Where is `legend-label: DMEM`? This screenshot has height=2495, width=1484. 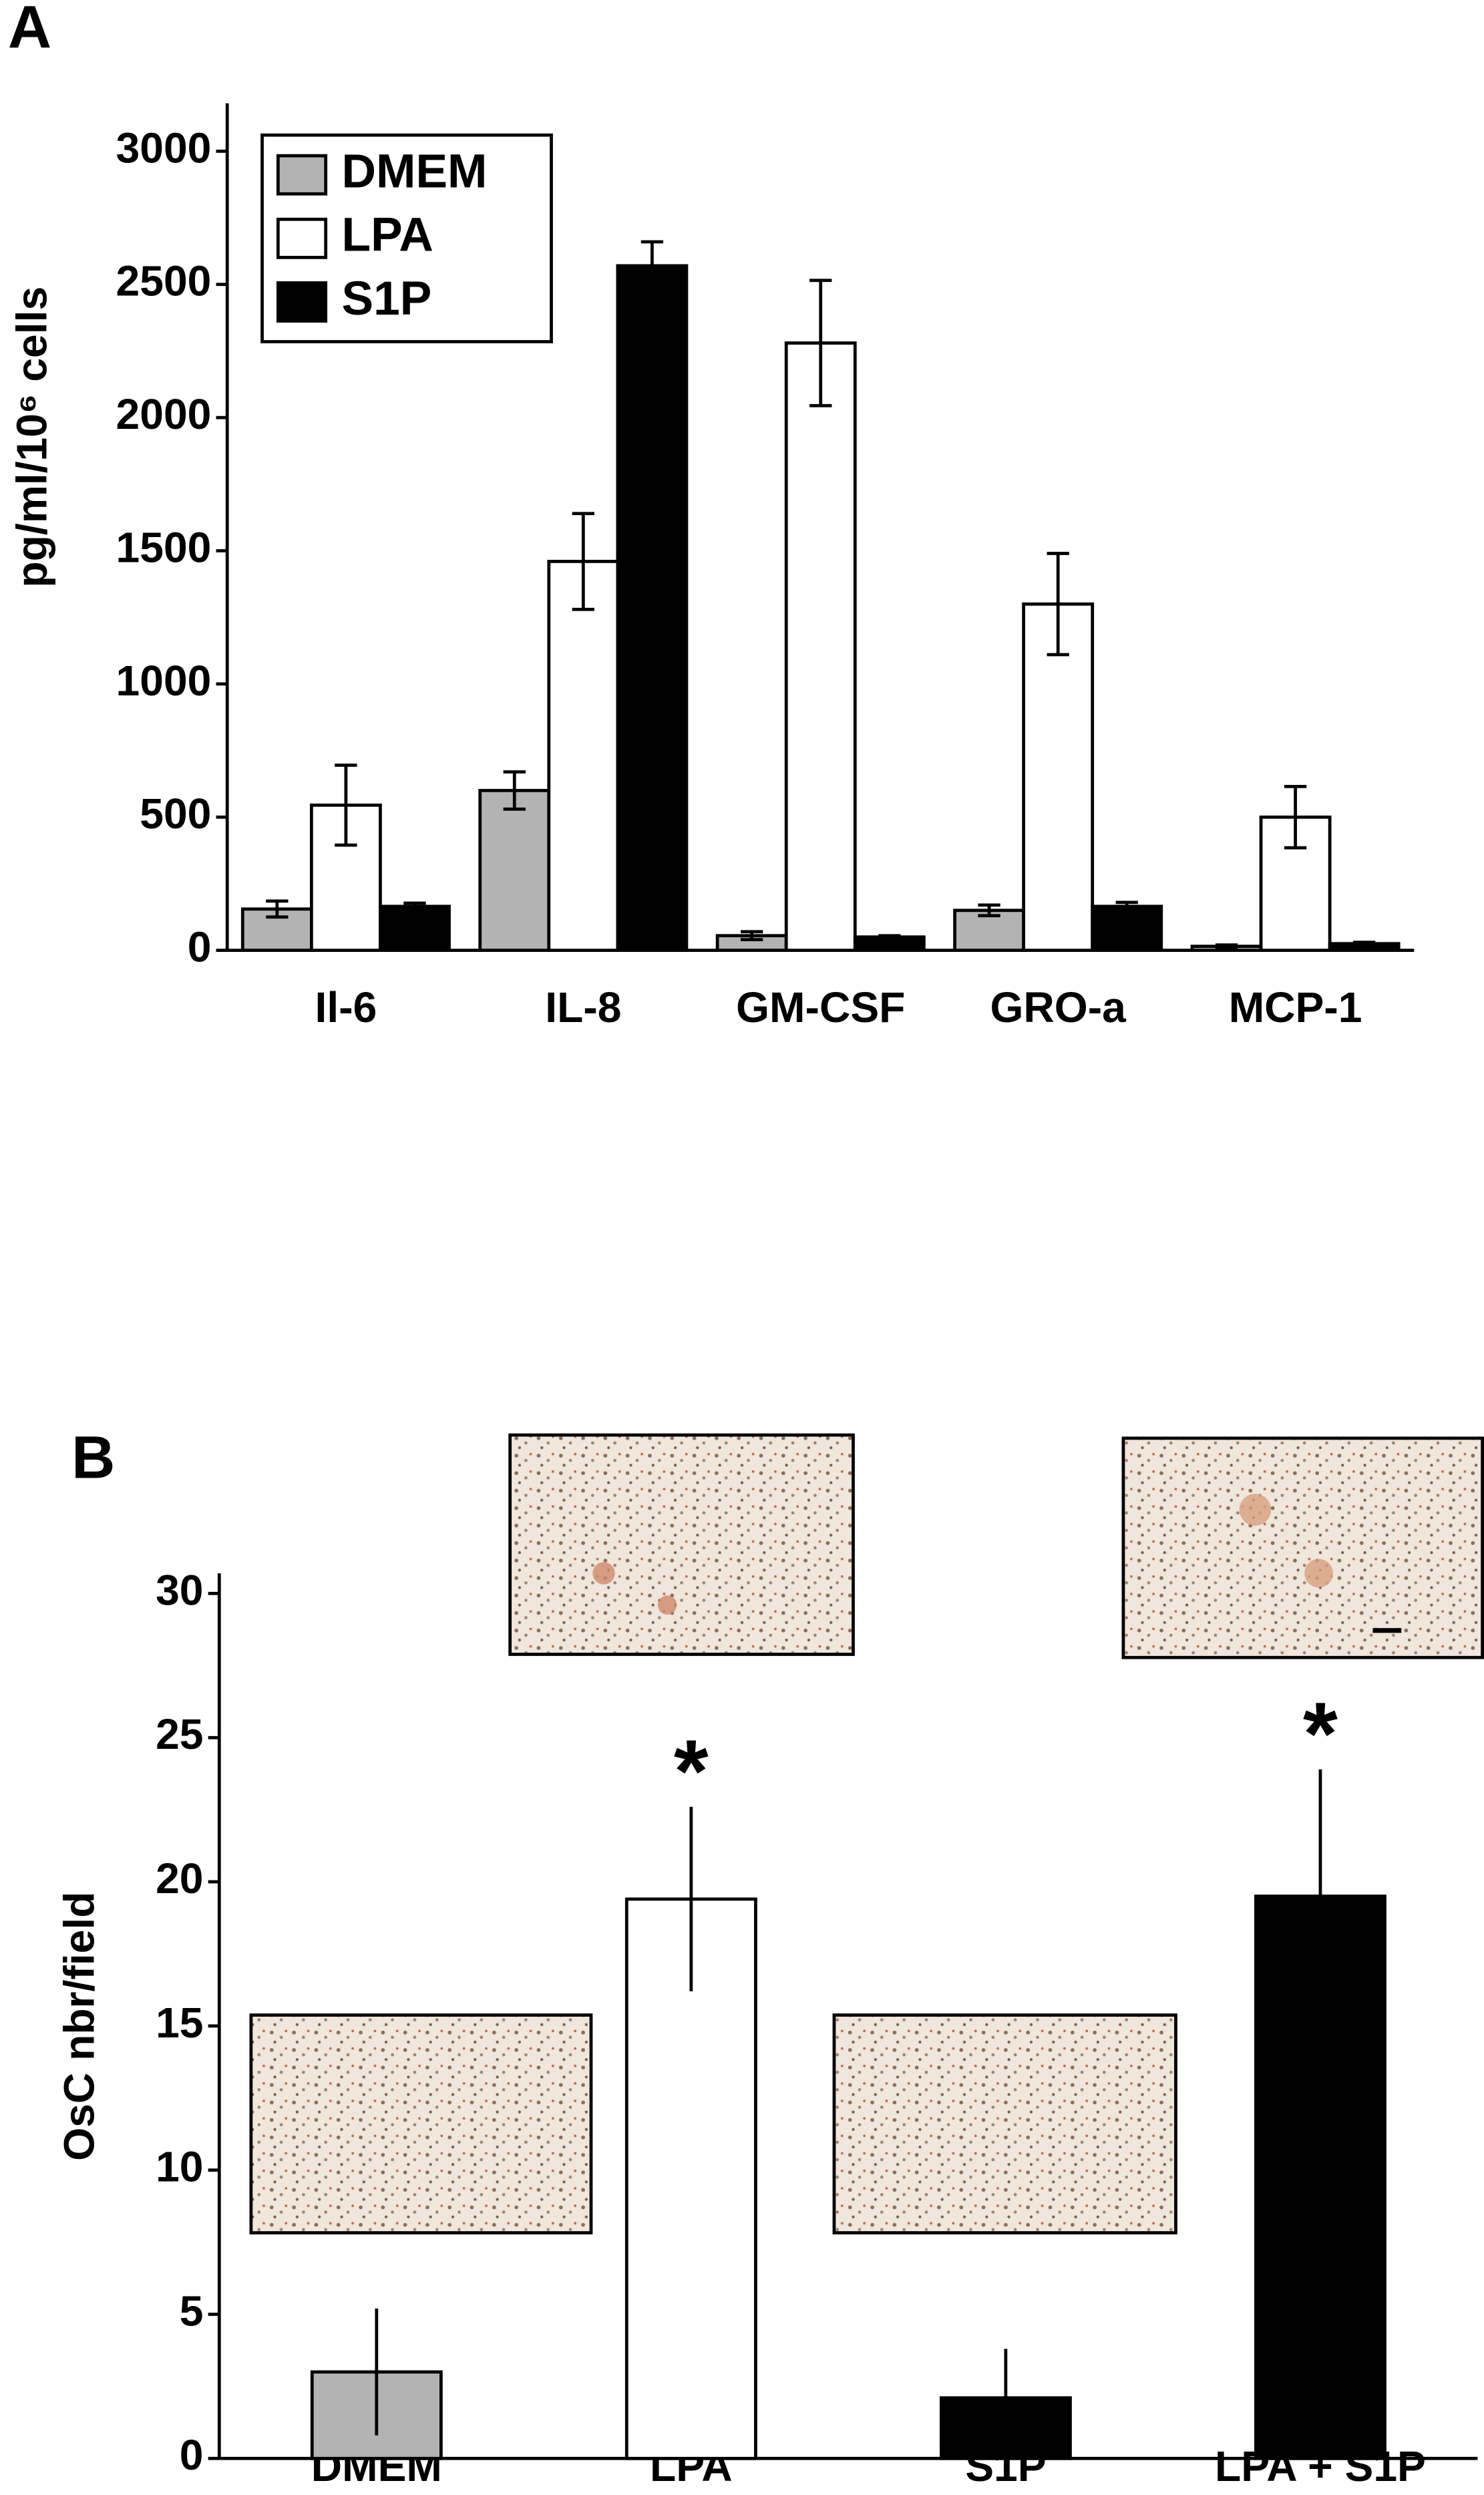
legend-label: DMEM is located at coordinates (414, 171).